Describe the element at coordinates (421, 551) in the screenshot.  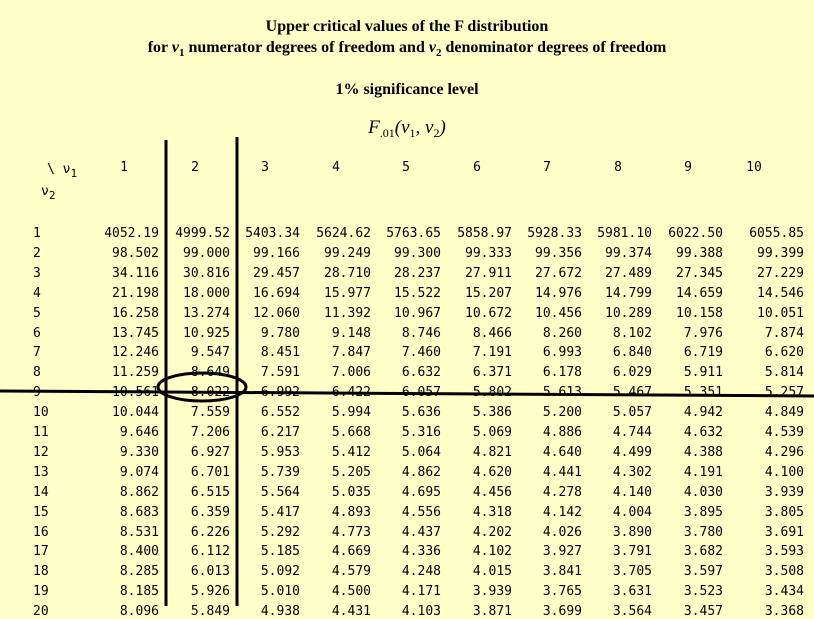
I see `cell-r17-c5: 4.336` at that location.